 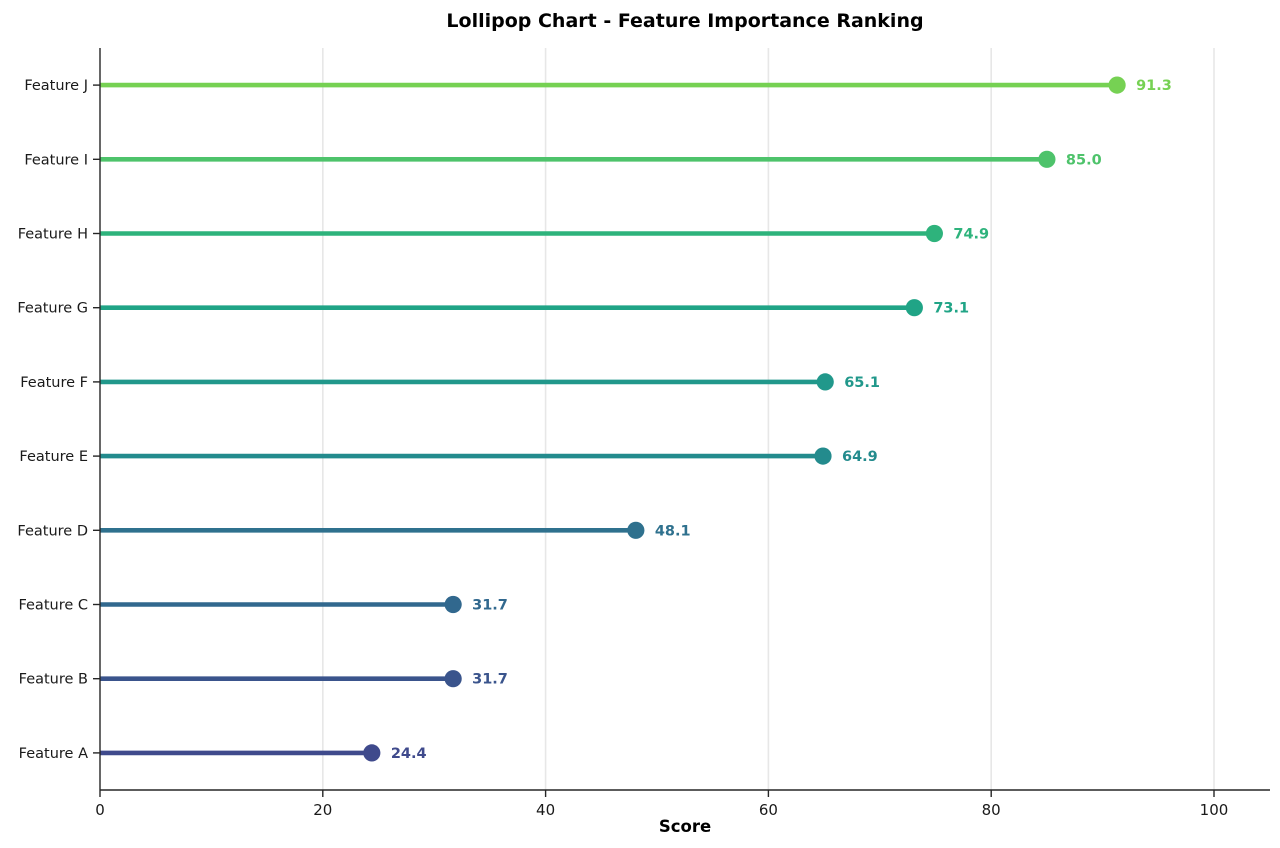 I want to click on x-tick-label: 100, so click(x=1214, y=810).